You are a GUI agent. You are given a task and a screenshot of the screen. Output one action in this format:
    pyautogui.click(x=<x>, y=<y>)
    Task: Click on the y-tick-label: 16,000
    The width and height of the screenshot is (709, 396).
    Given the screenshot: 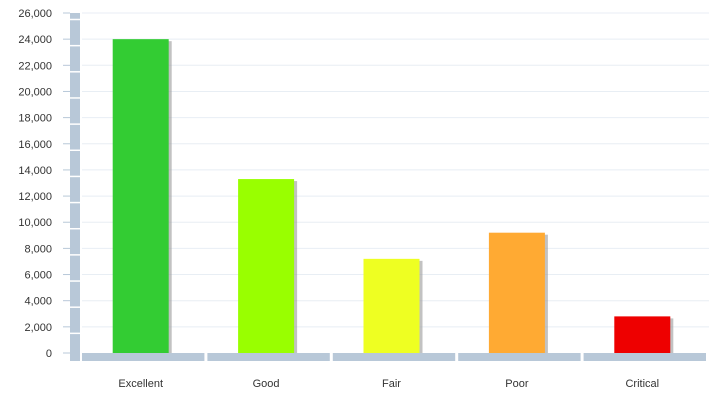 What is the action you would take?
    pyautogui.click(x=35, y=145)
    